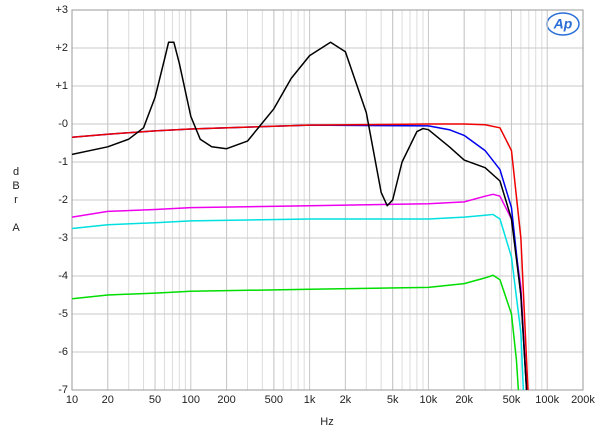  I want to click on x-tick-label: 50k, so click(512, 400).